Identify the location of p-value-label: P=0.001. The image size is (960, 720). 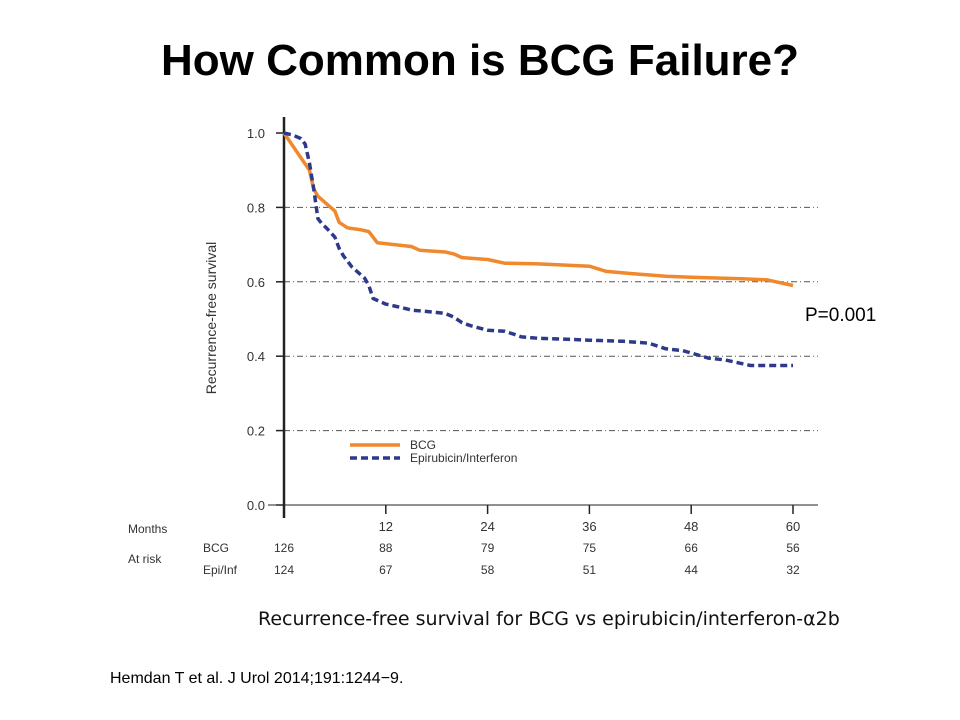
(841, 315).